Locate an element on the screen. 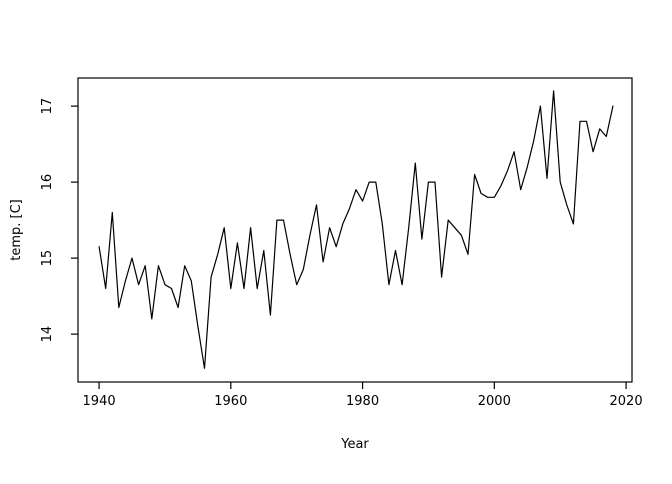 This screenshot has width=672, height=484. y-axis-tick-label: 14 is located at coordinates (47, 334).